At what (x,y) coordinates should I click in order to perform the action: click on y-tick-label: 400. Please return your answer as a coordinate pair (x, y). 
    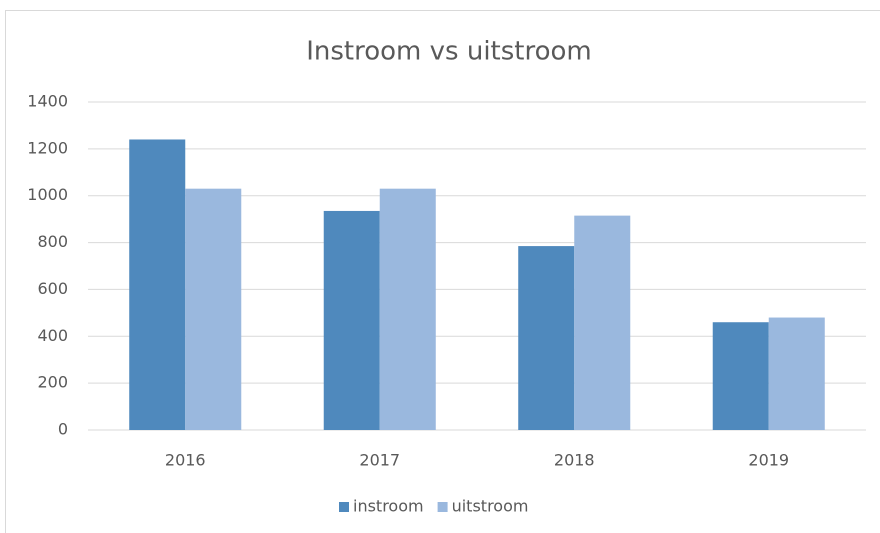
    Looking at the image, I should click on (52, 335).